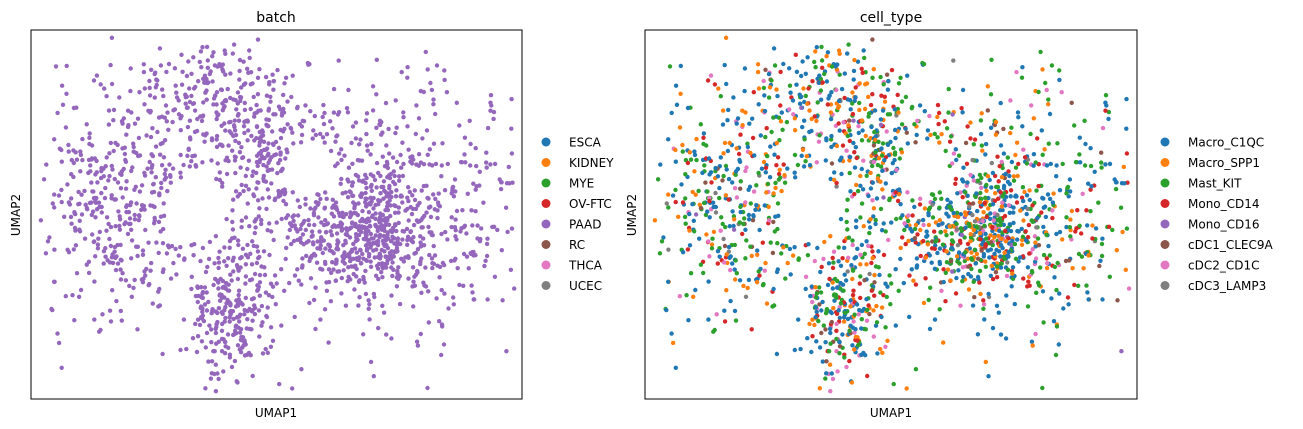  I want to click on cell-type-legend-label: Macro_SPP1, so click(1224, 163).